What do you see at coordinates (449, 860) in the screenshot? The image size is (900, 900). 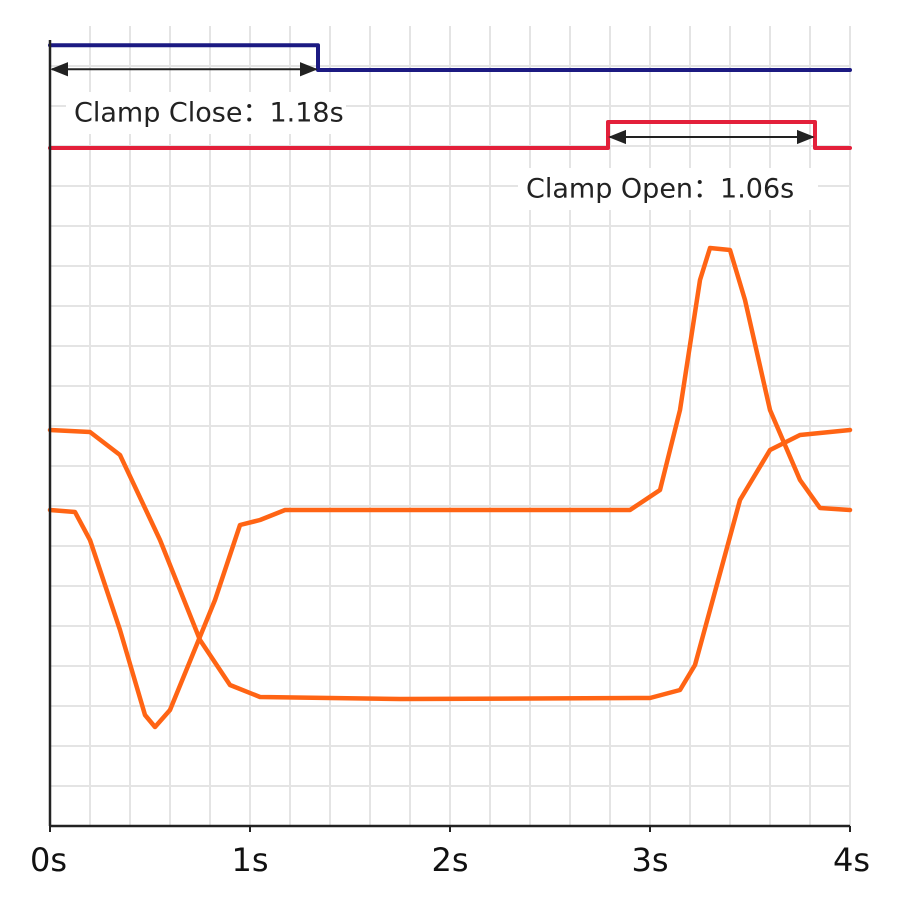 I see `x-tick-label: 2s` at bounding box center [449, 860].